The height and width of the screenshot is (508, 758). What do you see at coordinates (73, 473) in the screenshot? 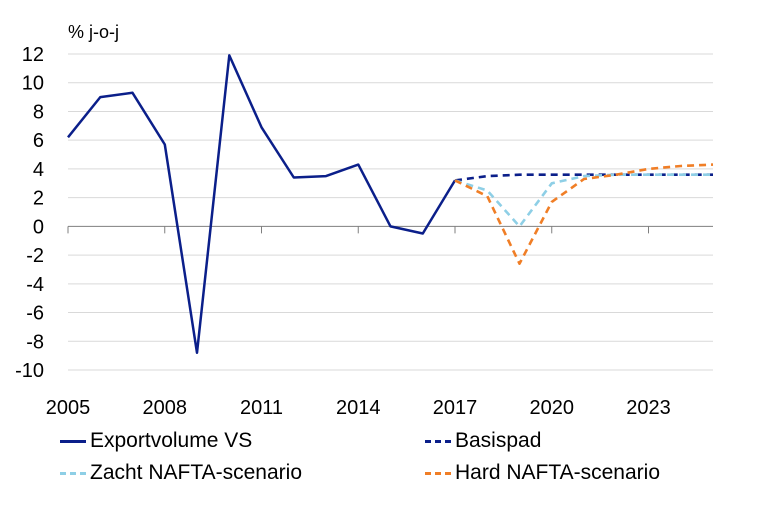
I see `legend-swatch-zacht-nafta` at bounding box center [73, 473].